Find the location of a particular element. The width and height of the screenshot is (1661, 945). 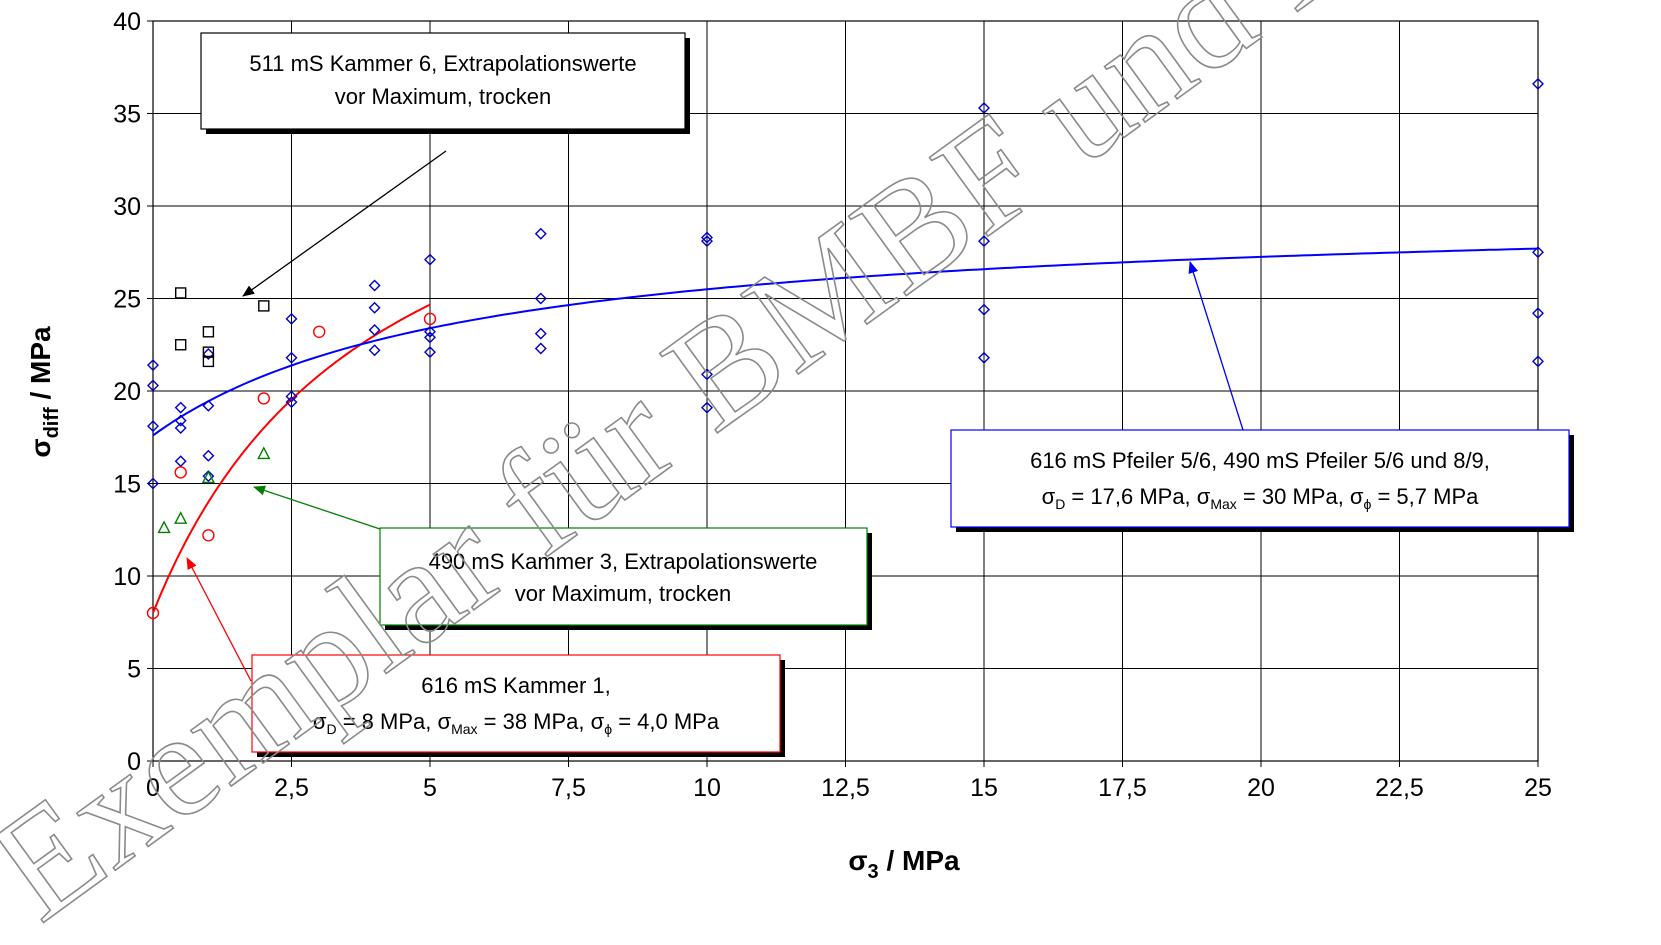

x-tick-label: 2,5 is located at coordinates (291, 788).